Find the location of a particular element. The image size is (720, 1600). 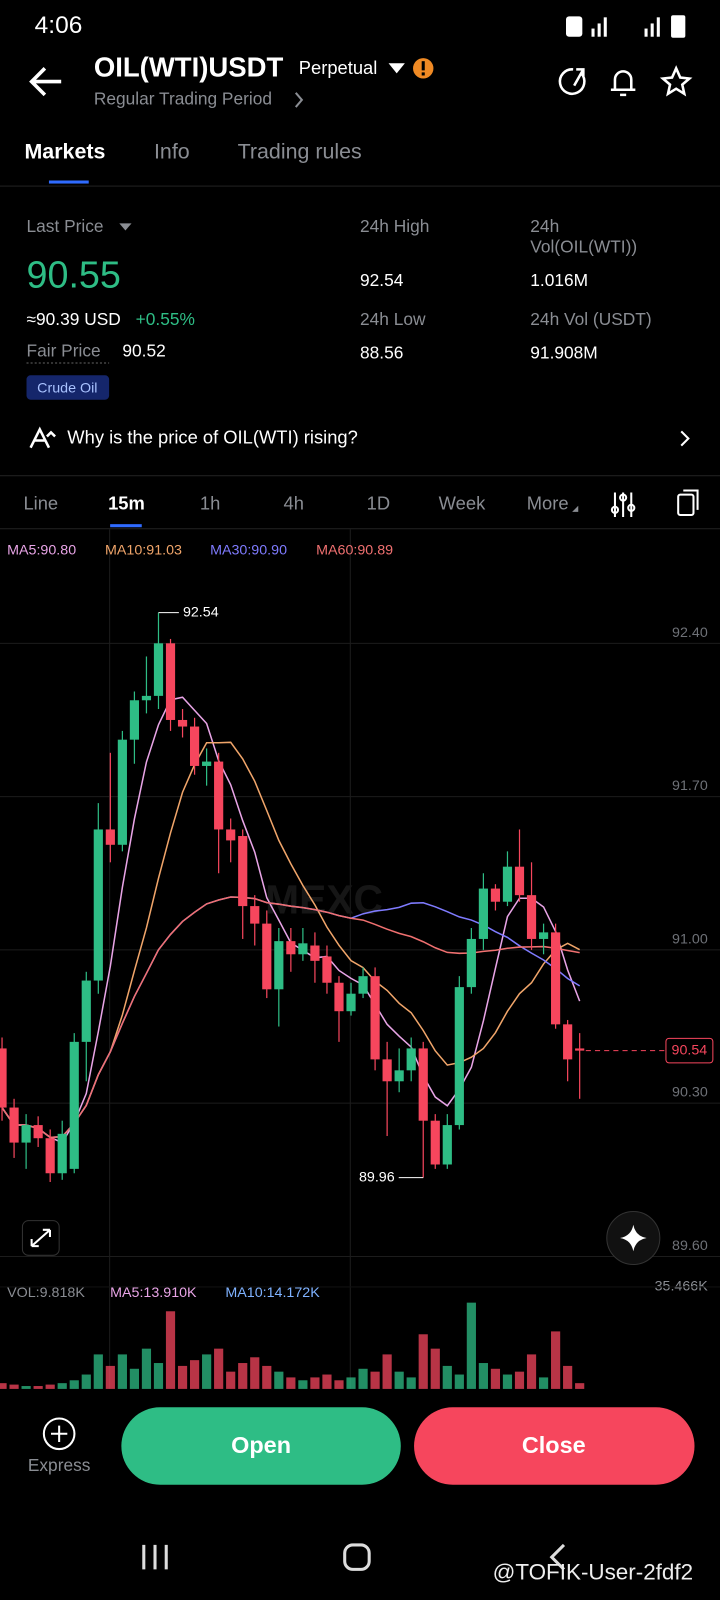

y-tick-label: 90.30 is located at coordinates (690, 1093).